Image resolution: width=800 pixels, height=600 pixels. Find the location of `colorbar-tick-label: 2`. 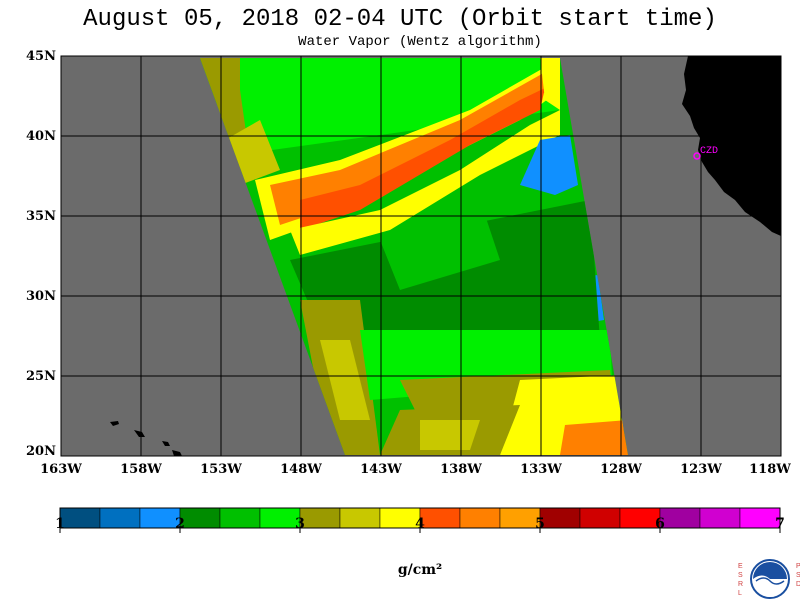

colorbar-tick-label: 2 is located at coordinates (180, 524).